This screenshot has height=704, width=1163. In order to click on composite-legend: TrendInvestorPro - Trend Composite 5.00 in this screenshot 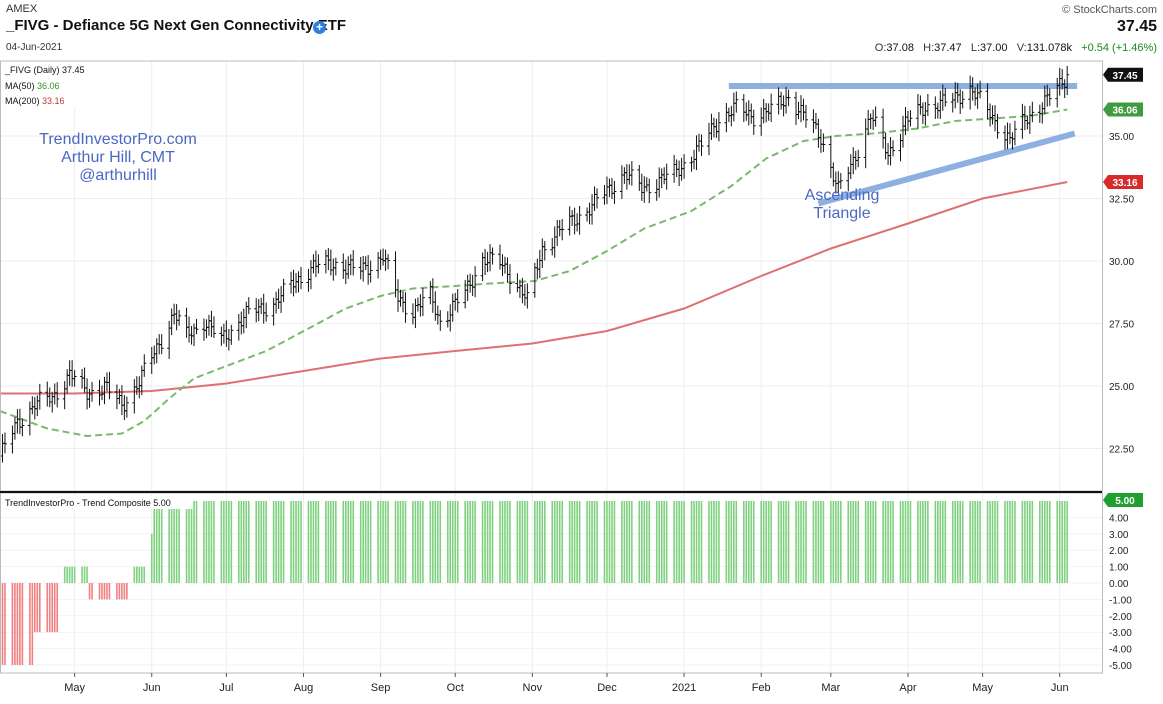, I will do `click(98, 502)`.